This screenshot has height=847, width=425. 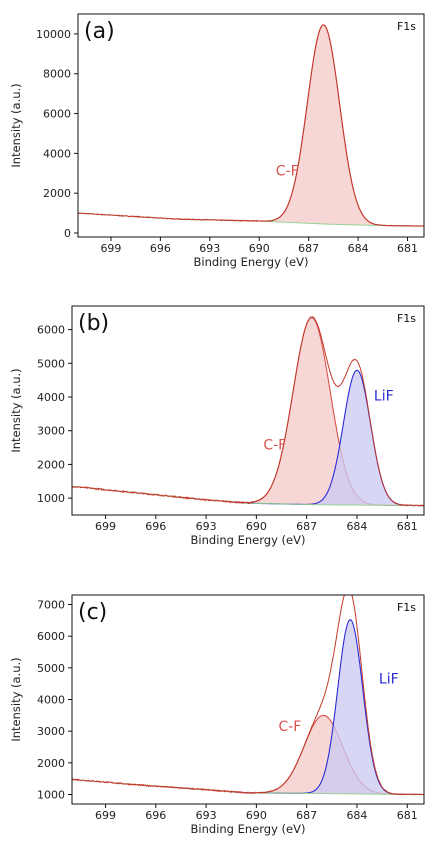 I want to click on y-tick-label: 10000, so click(x=53, y=34).